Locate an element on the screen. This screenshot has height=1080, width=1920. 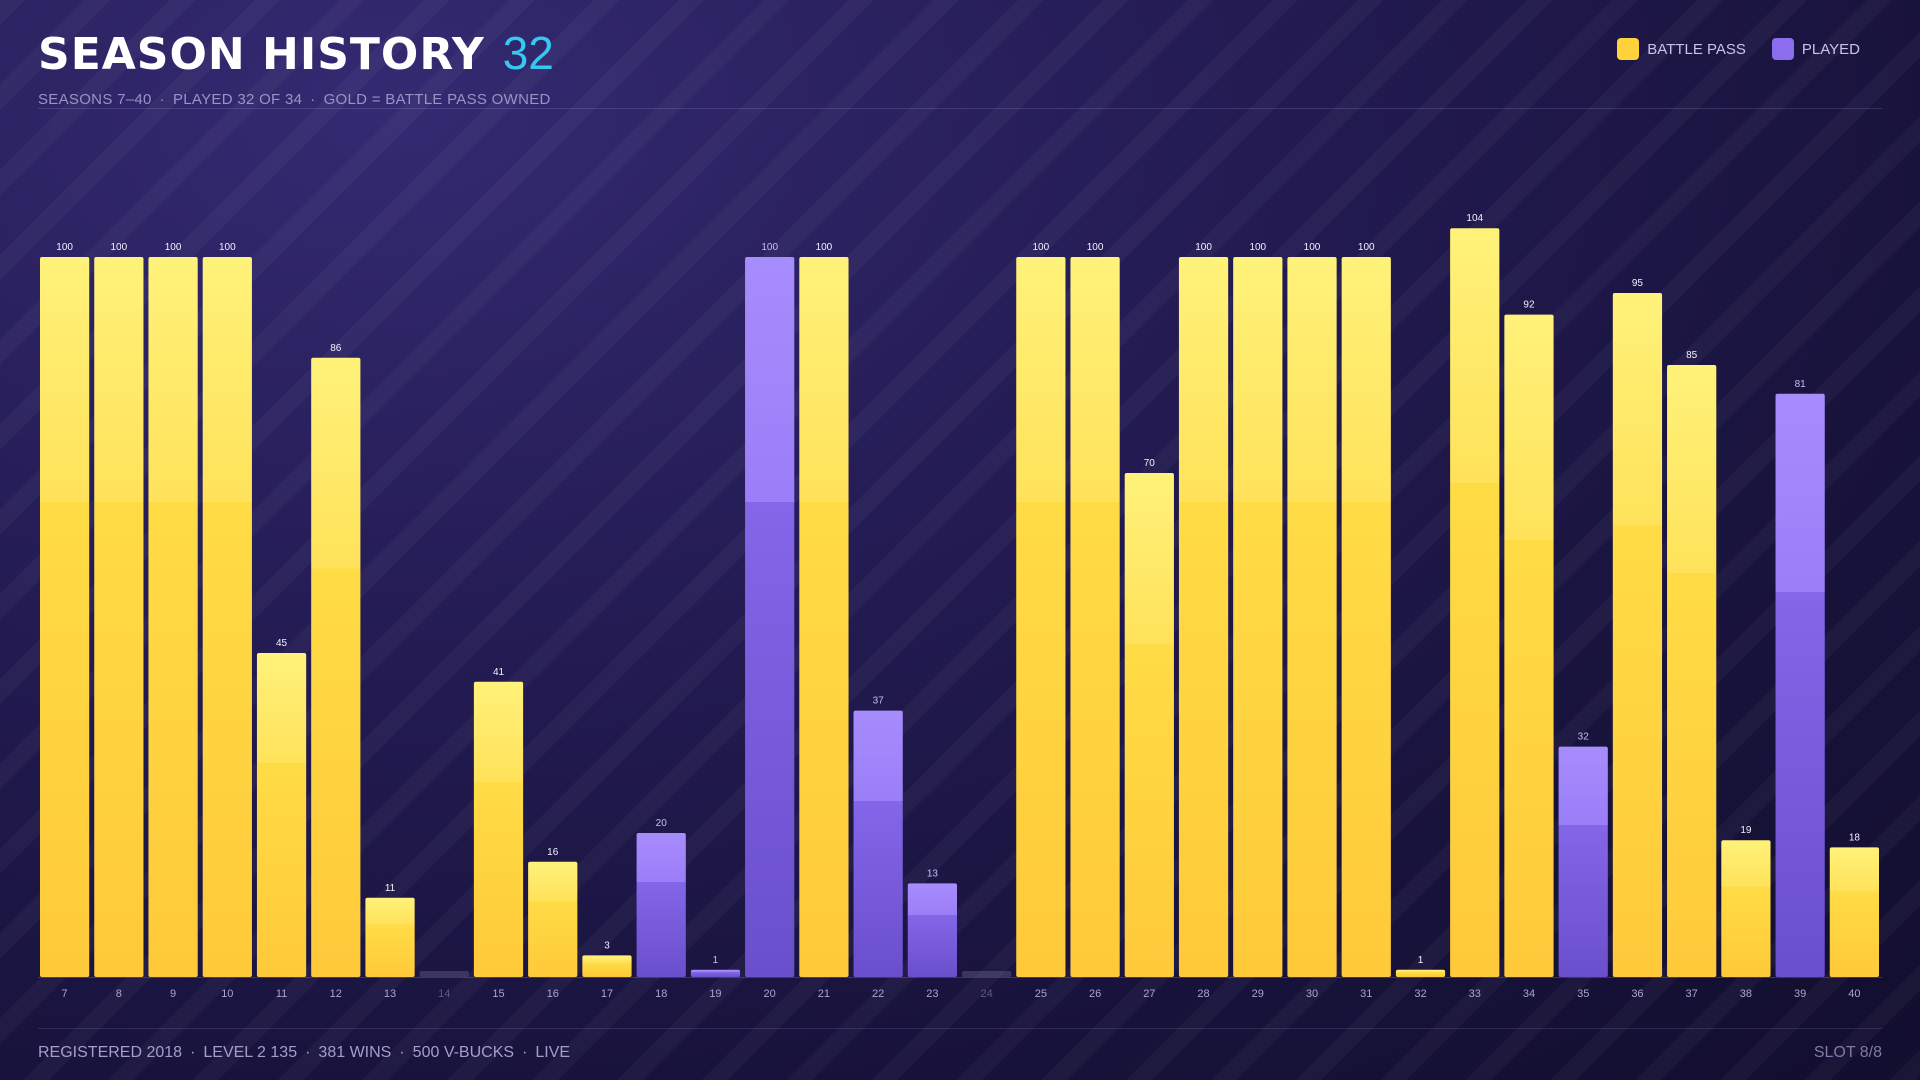
x-tick-label: 38 is located at coordinates (1746, 994).